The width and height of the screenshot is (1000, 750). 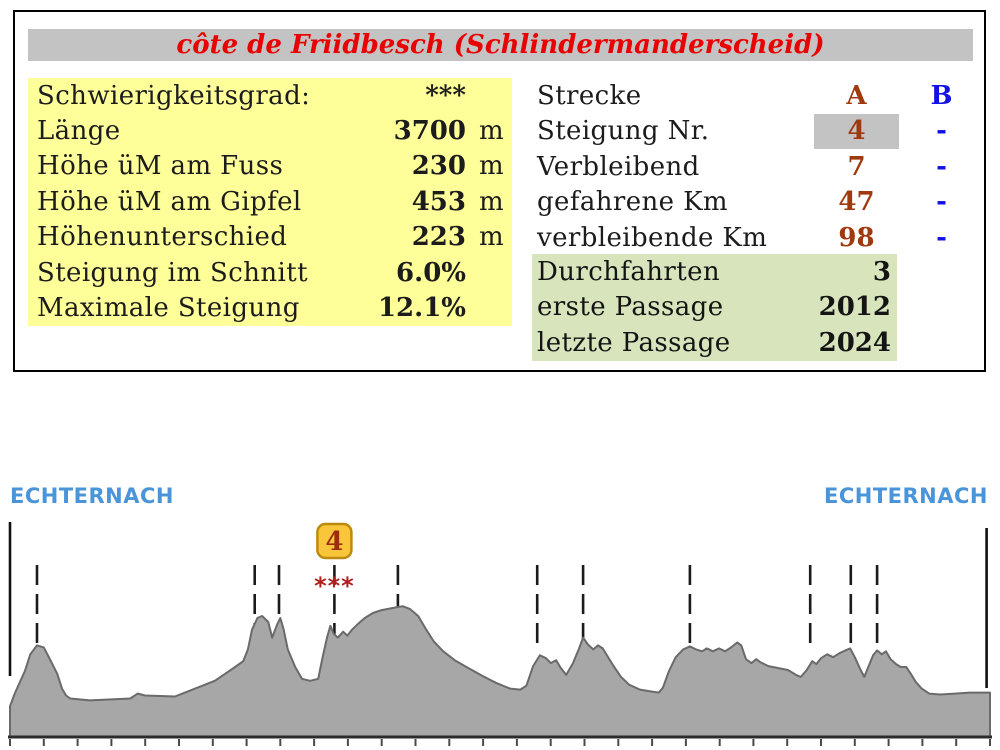 What do you see at coordinates (431, 272) in the screenshot?
I see `stat-value: 6.0%` at bounding box center [431, 272].